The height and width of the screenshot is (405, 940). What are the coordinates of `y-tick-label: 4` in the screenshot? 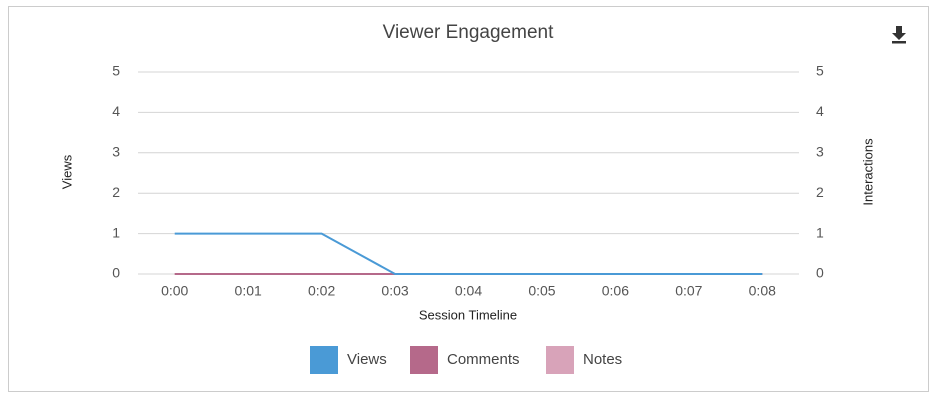 It's located at (116, 111).